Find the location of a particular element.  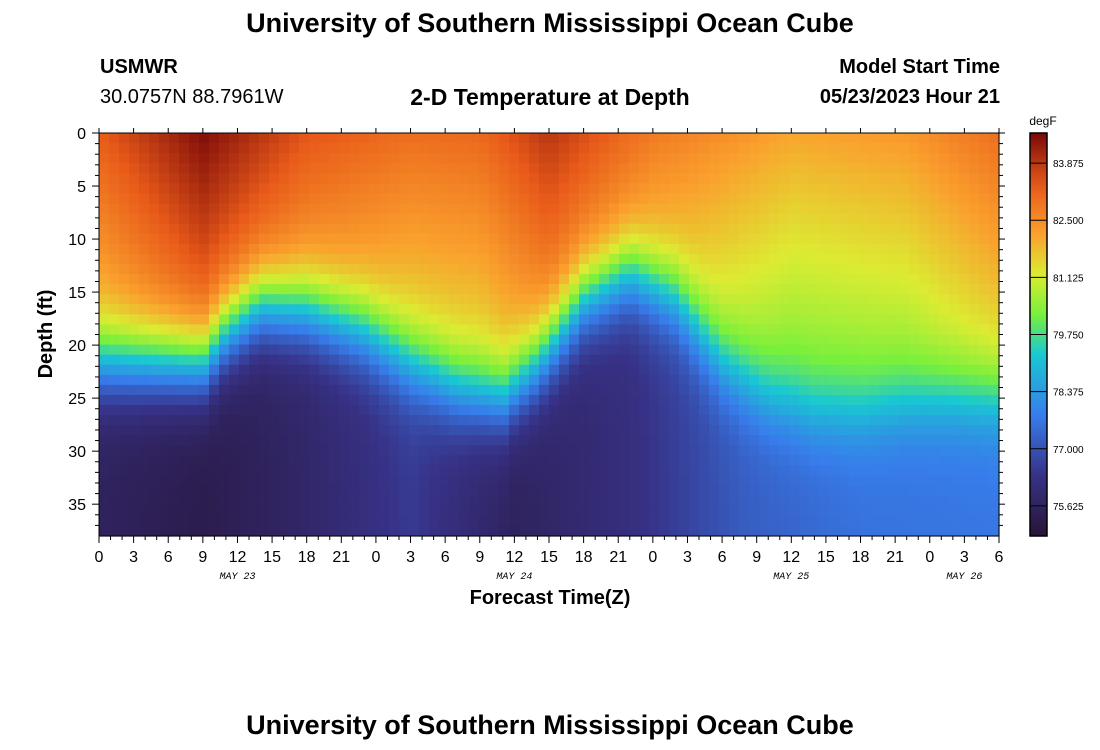

station-id: USMWR is located at coordinates (139, 67).